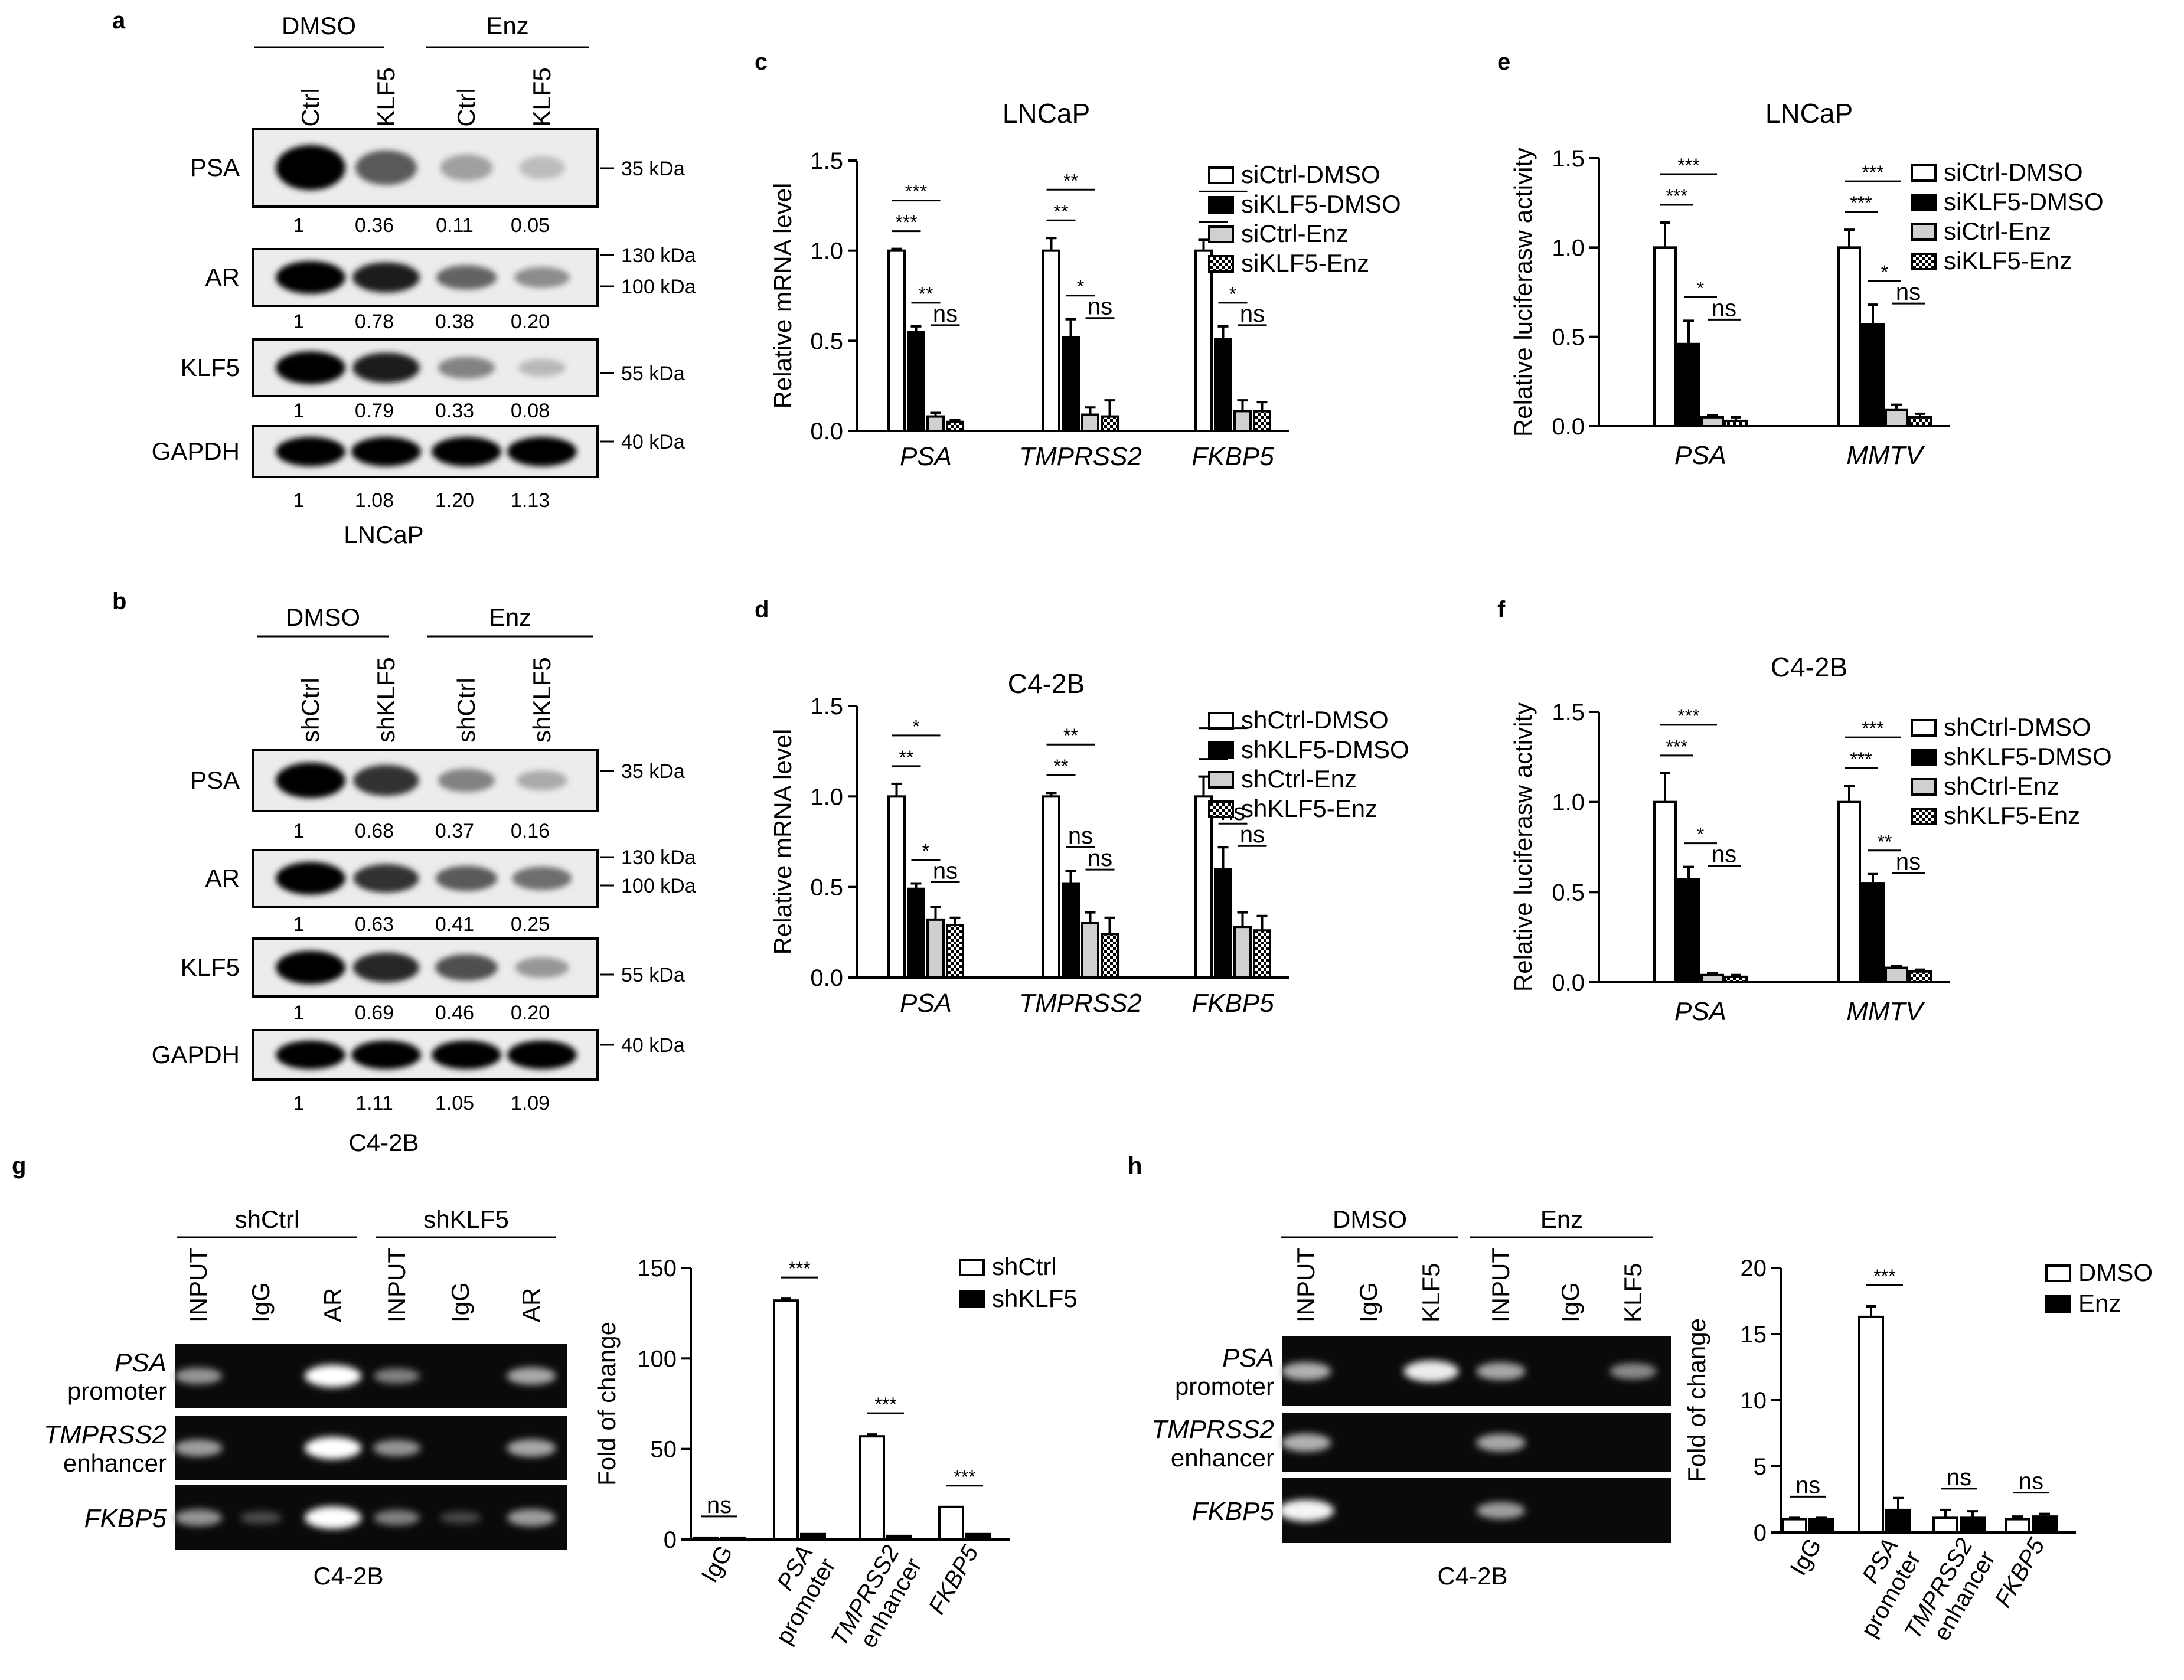  Describe the element at coordinates (1809, 113) in the screenshot. I see `chart-title: LNCaP` at that location.